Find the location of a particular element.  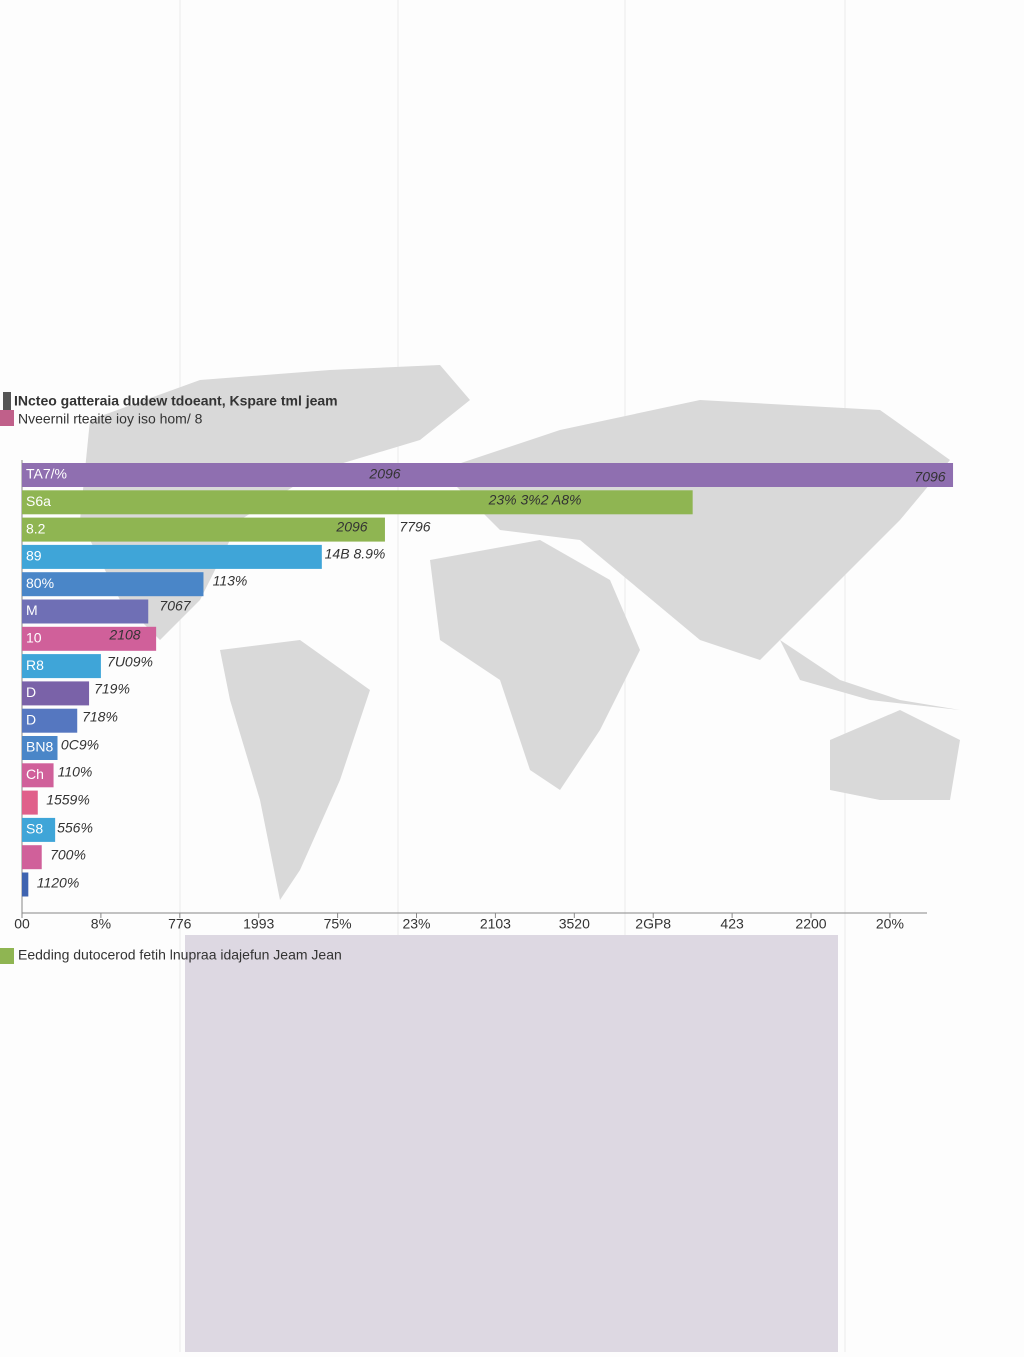

x-tick-label: 2GP8 is located at coordinates (653, 924).